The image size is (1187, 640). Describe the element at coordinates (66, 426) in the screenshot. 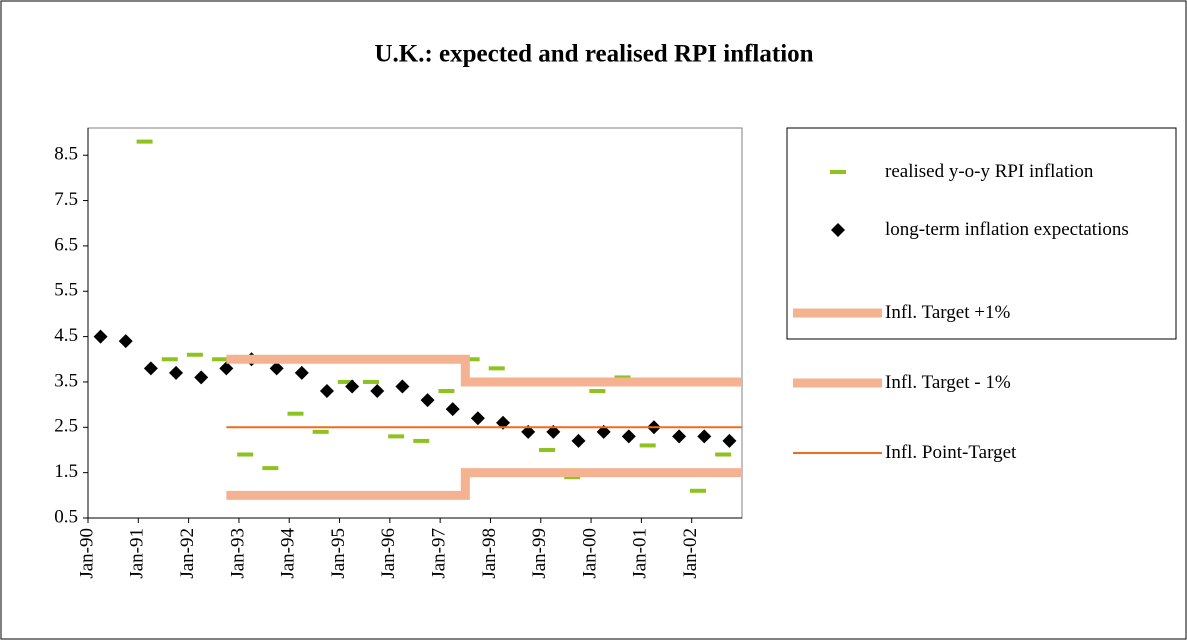

I see `y-tick-label: 2.5` at that location.